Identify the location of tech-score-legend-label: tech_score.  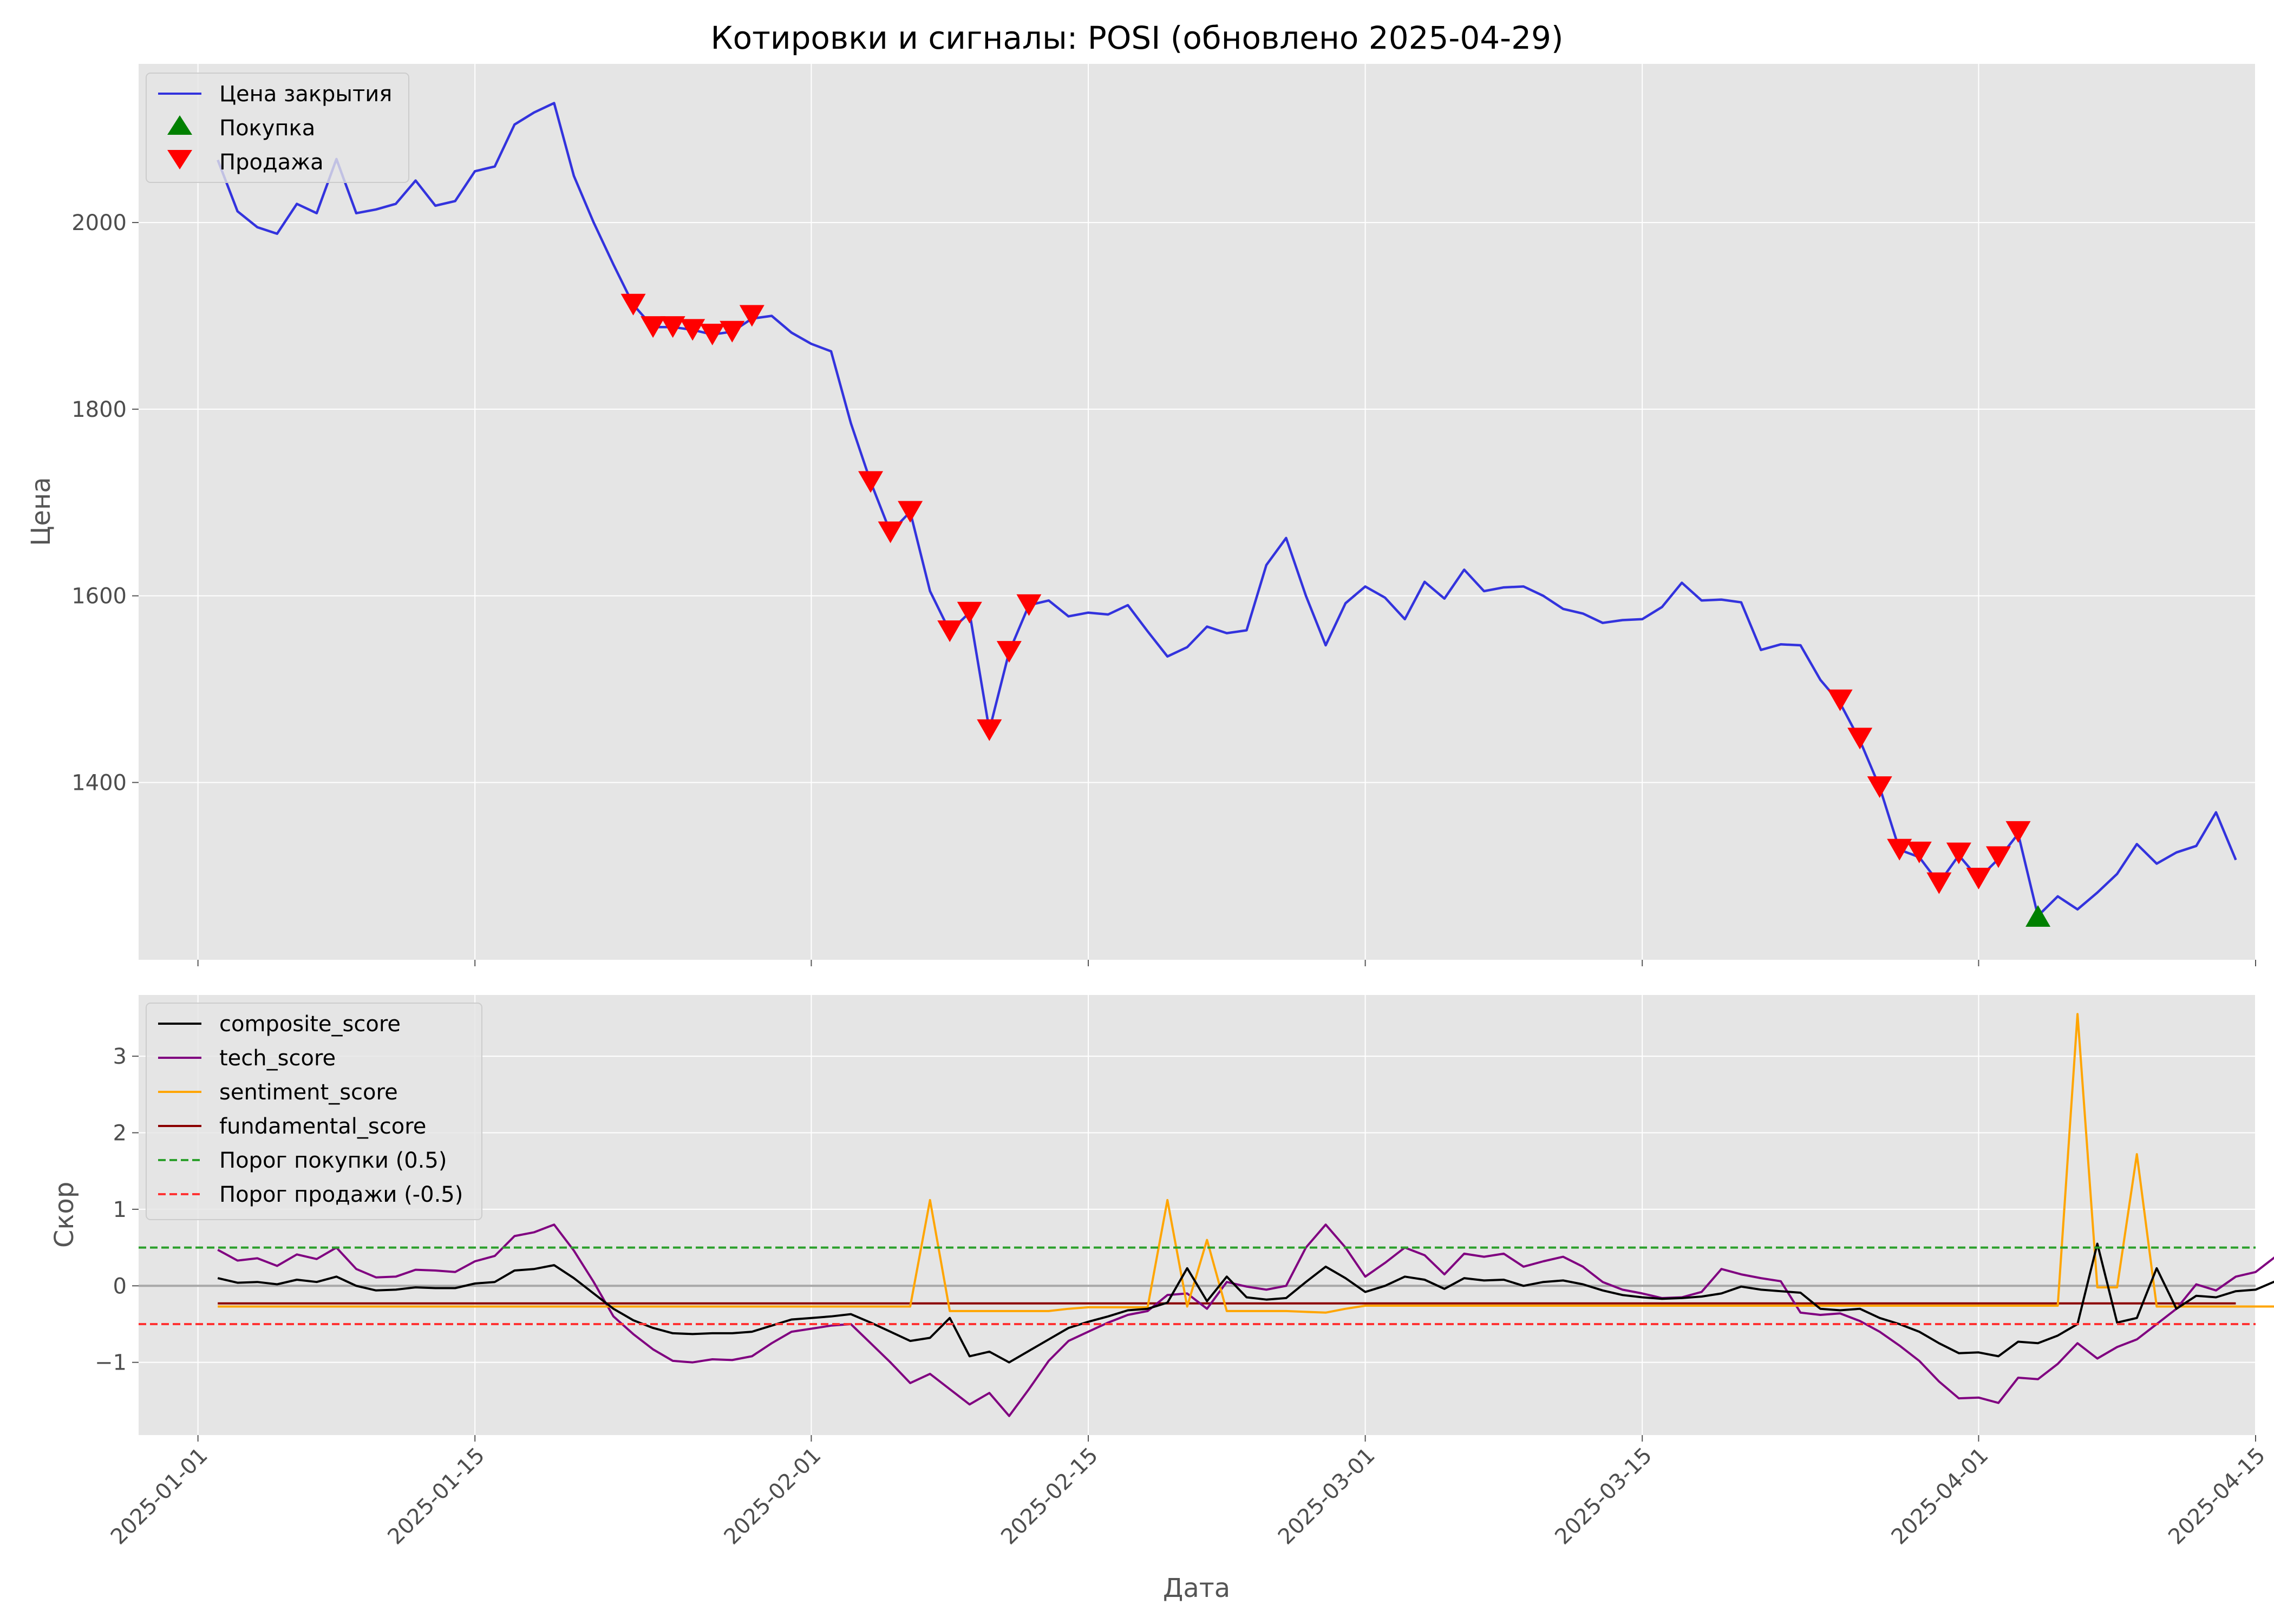
(278, 1058).